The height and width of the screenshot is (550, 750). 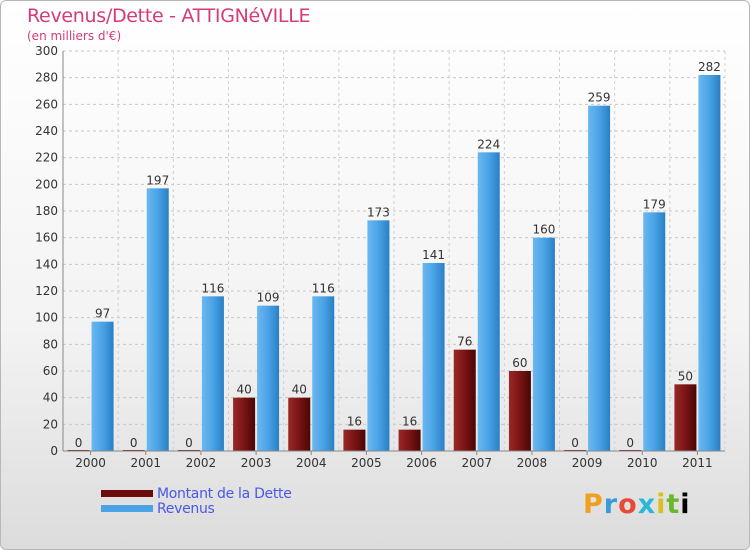 I want to click on y-tick-label: 160, so click(x=46, y=238).